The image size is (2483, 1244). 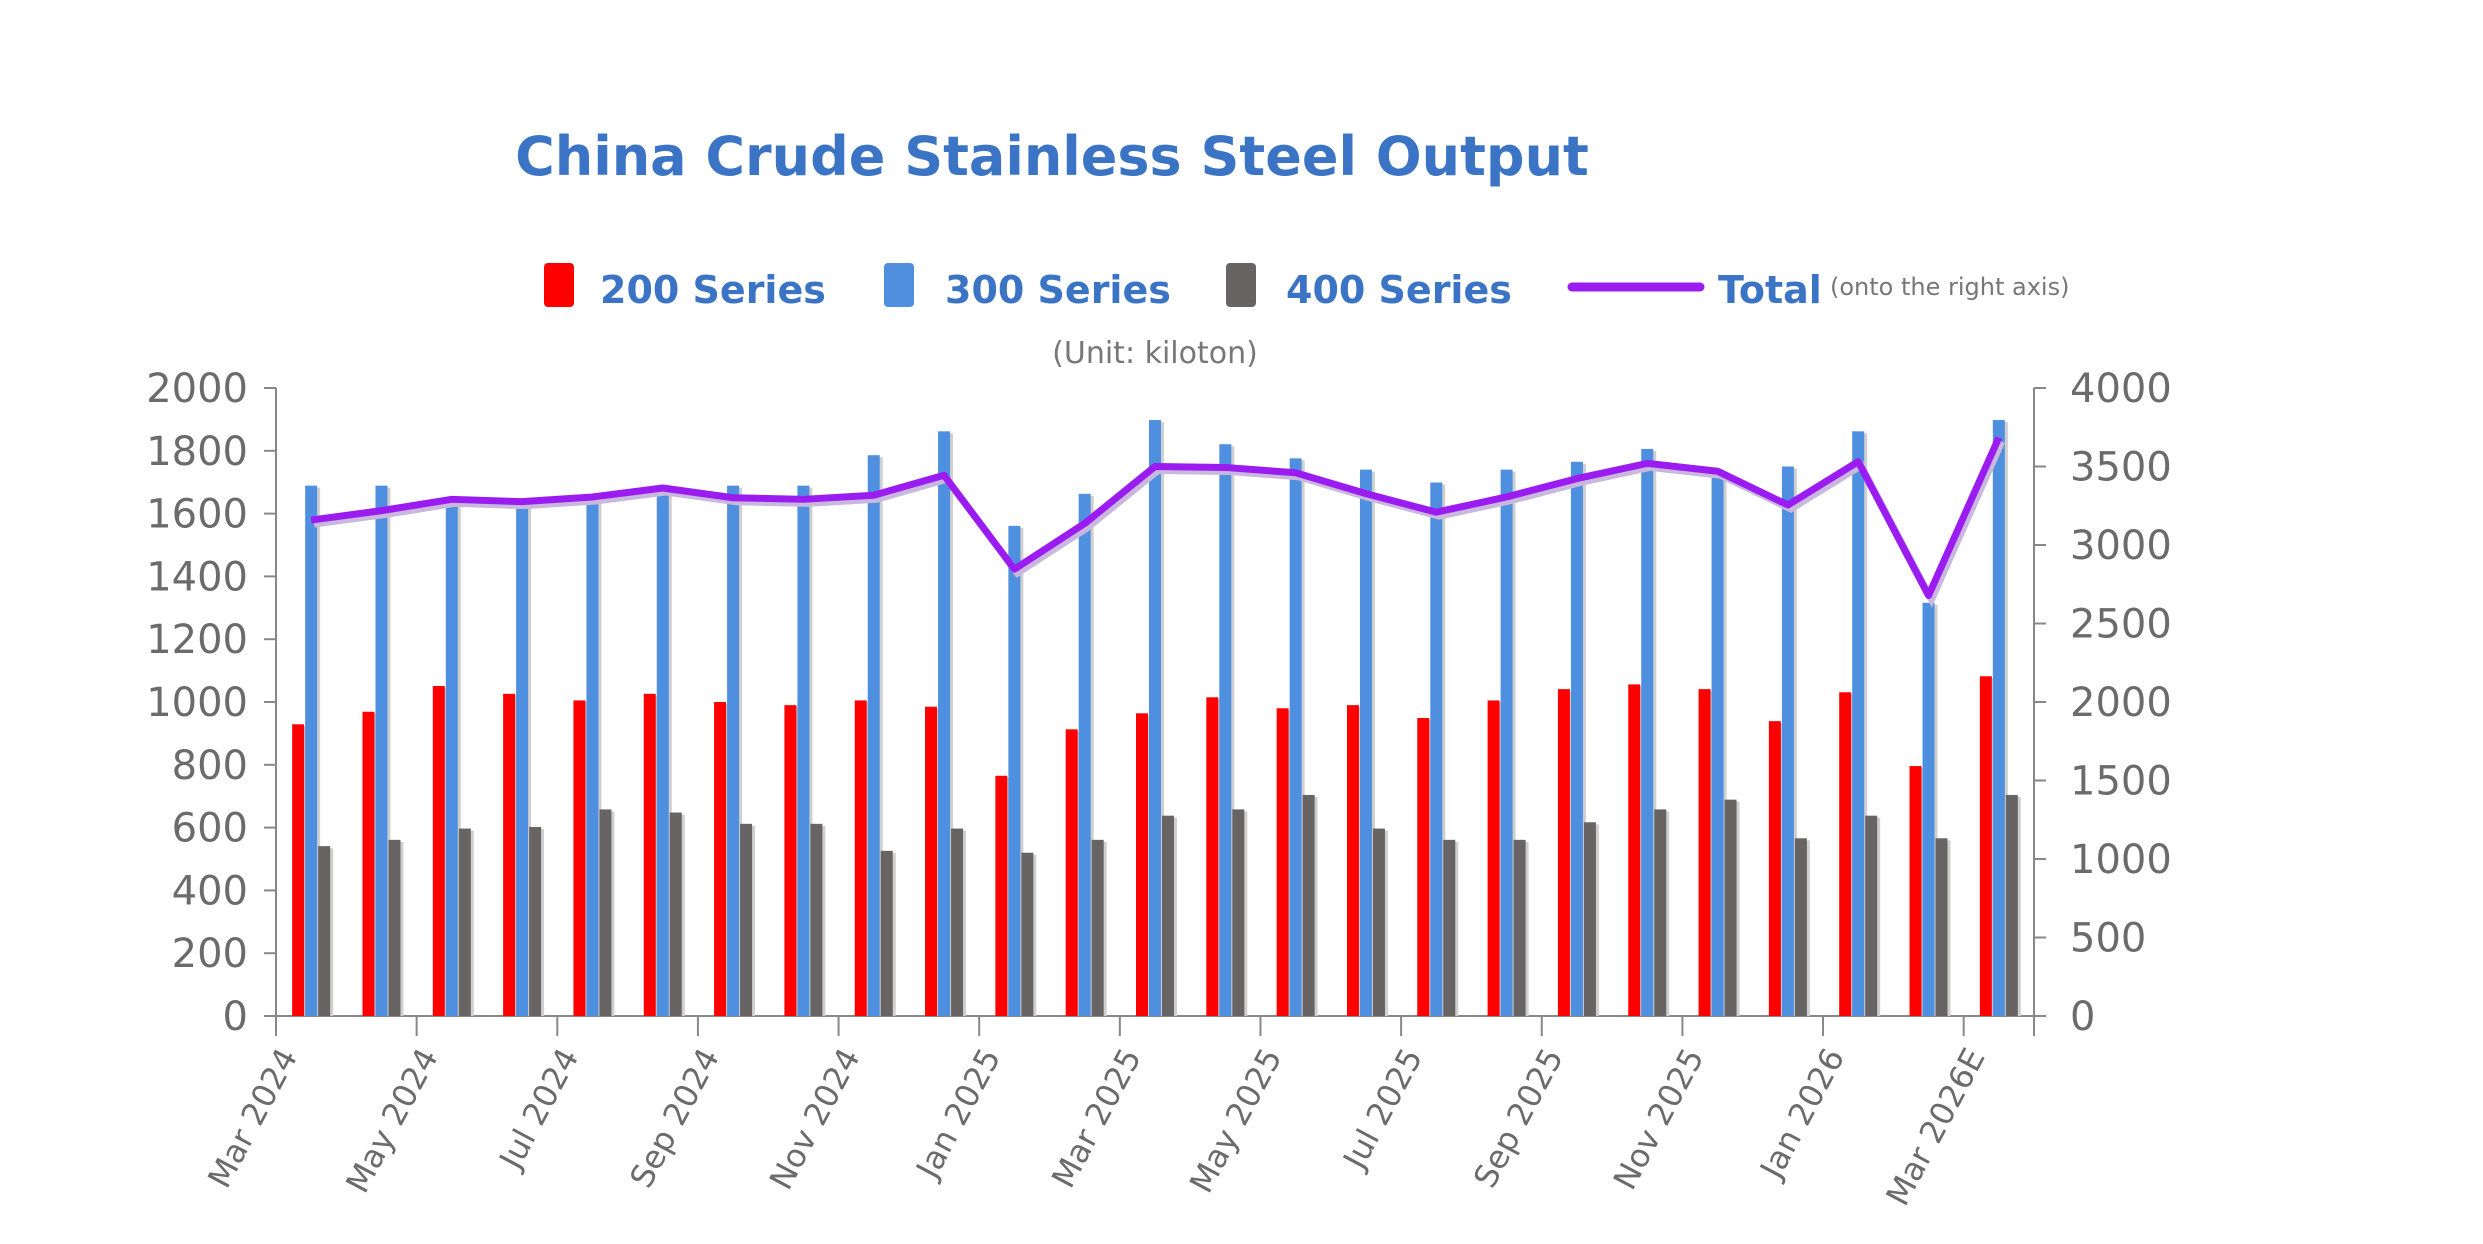 I want to click on y2-tick-label: 0, so click(x=2082, y=1017).